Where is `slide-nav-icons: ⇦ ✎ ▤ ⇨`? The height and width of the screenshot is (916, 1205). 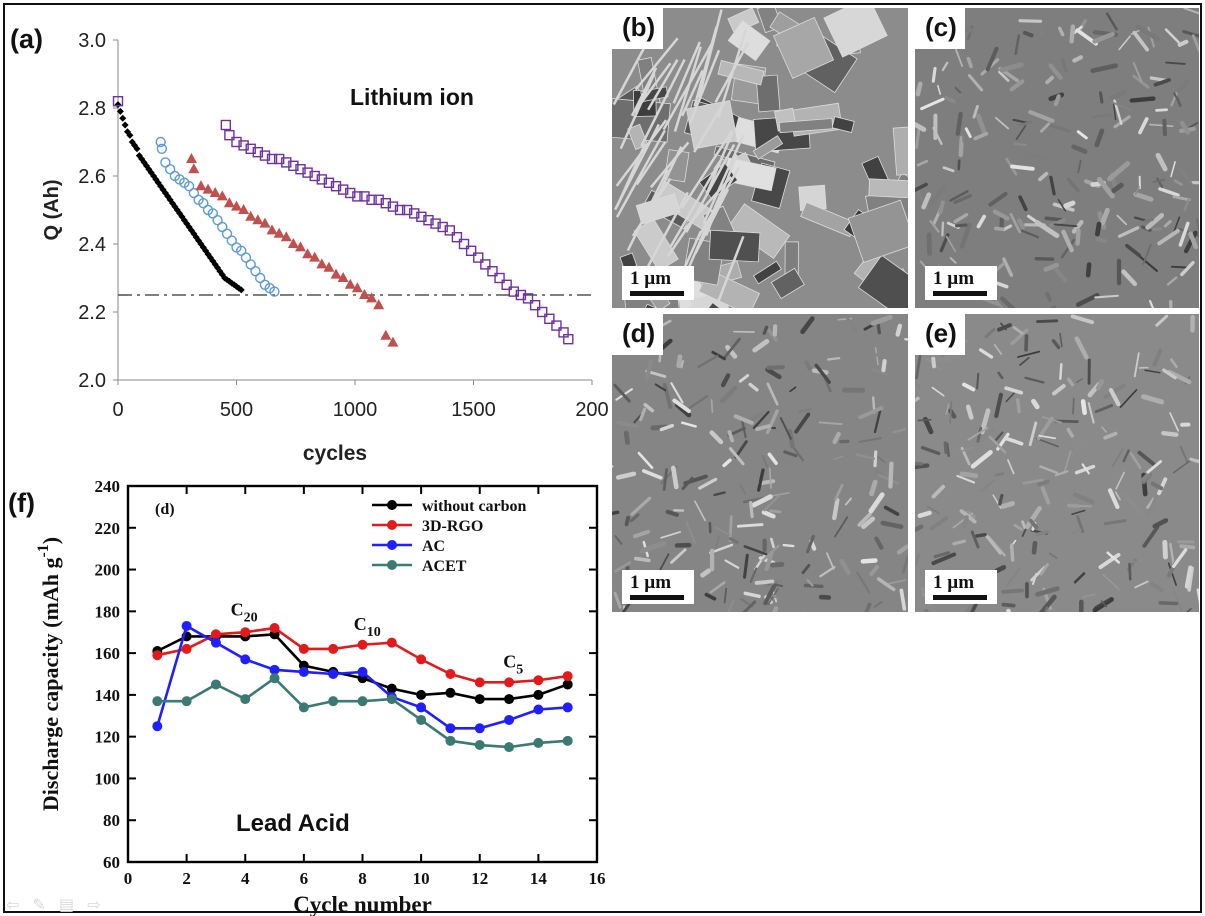 slide-nav-icons: ⇦ ✎ ▤ ⇨ is located at coordinates (55, 904).